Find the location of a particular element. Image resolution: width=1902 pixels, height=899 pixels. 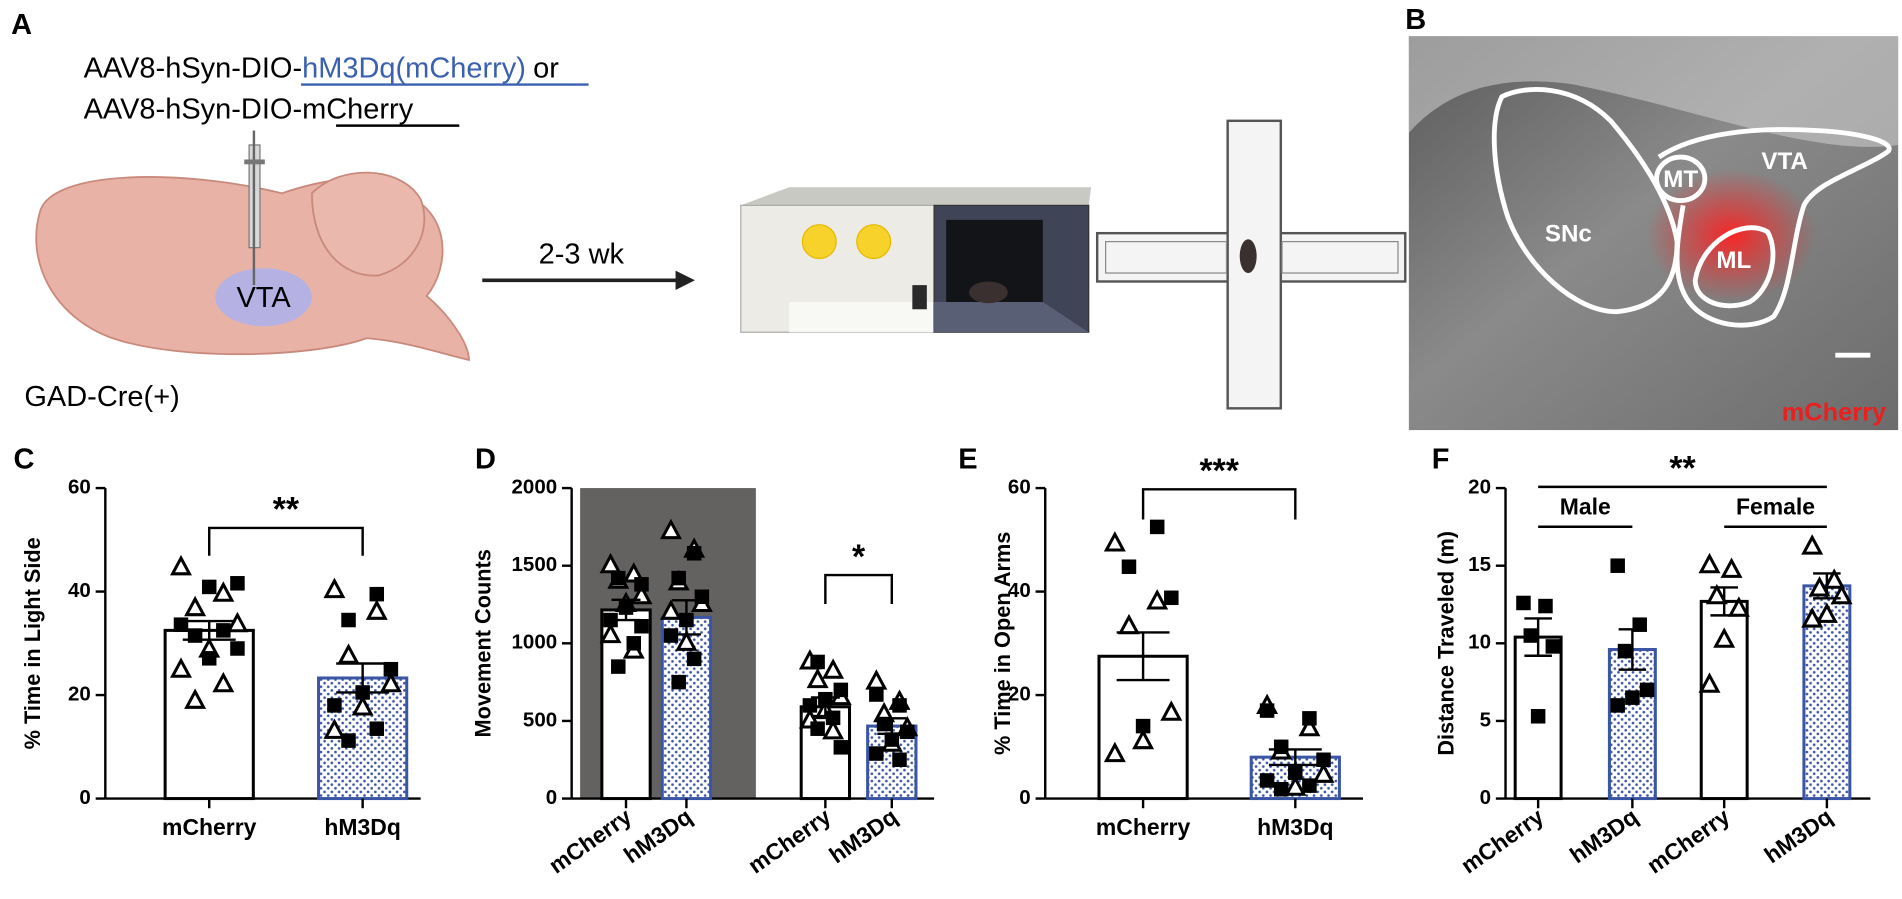

y-axis-label: Movement Counts is located at coordinates (483, 643).